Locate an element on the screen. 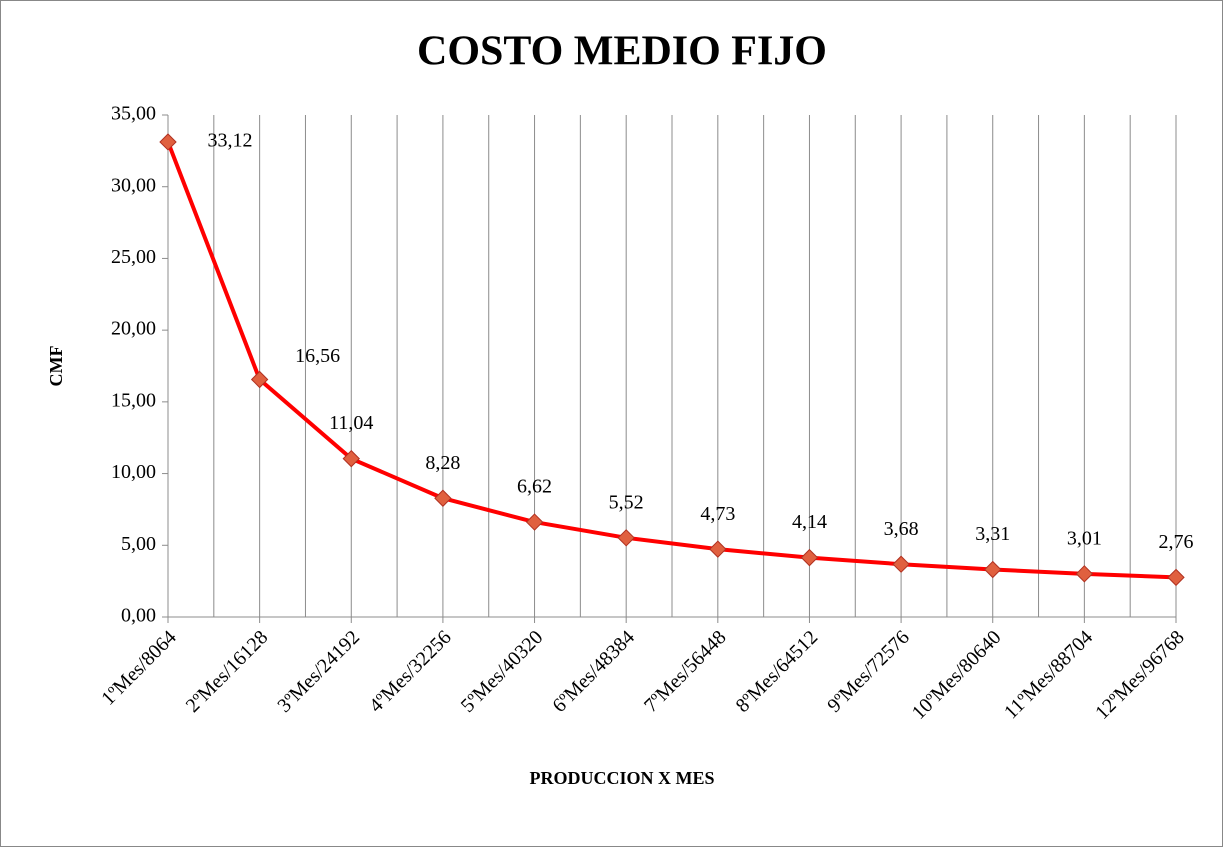 The width and height of the screenshot is (1223, 847). data-label: 6,62 is located at coordinates (534, 487).